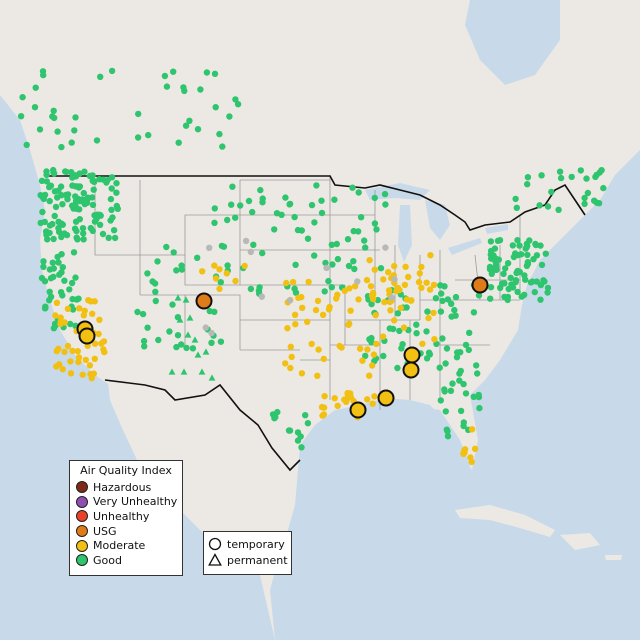 This screenshot has height=640, width=640. Describe the element at coordinates (126, 487) in the screenshot. I see `legend-item-hazardous: Hazardous` at that location.